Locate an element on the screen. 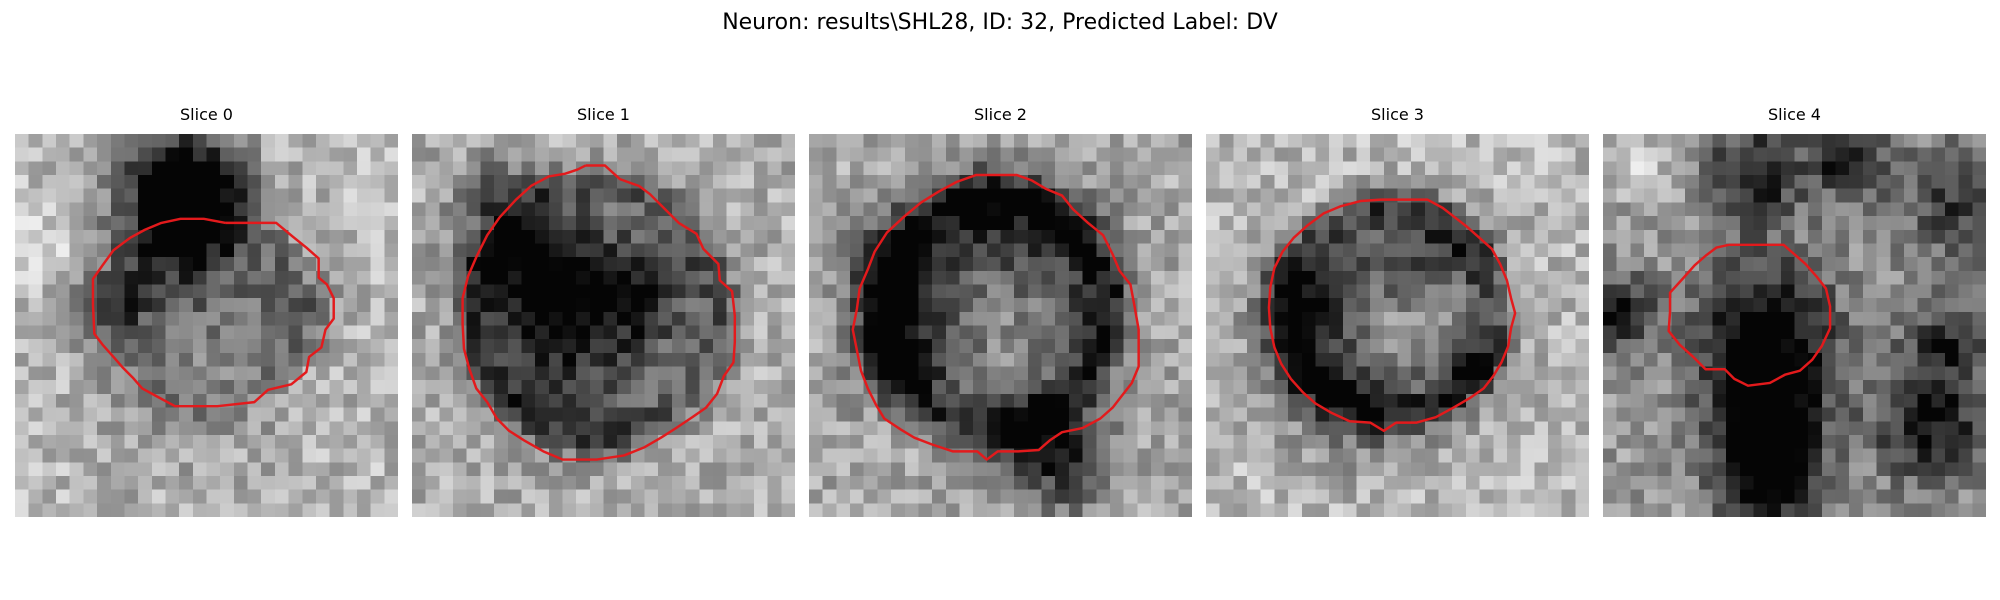 This screenshot has height=600, width=2000. slice-panel-1: Slice 1 is located at coordinates (603, 314).